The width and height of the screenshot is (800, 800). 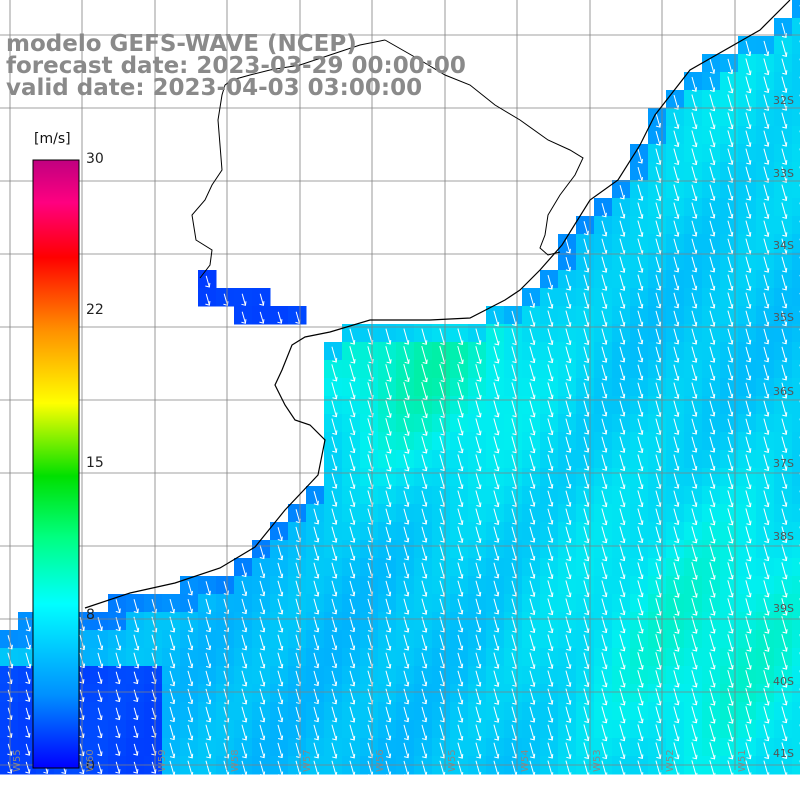 What do you see at coordinates (783, 753) in the screenshot?
I see `lat-label-41s: 41S` at bounding box center [783, 753].